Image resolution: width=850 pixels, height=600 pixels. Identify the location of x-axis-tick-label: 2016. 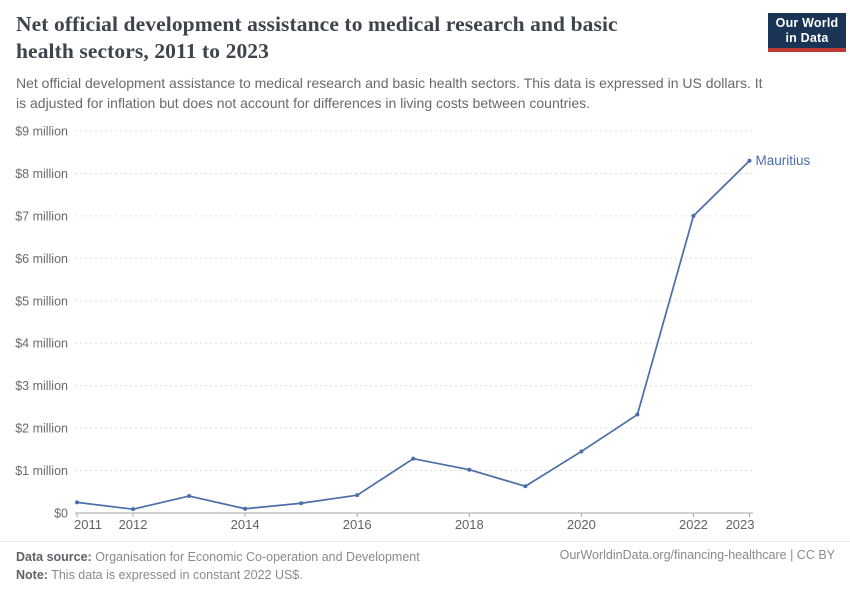
(357, 524).